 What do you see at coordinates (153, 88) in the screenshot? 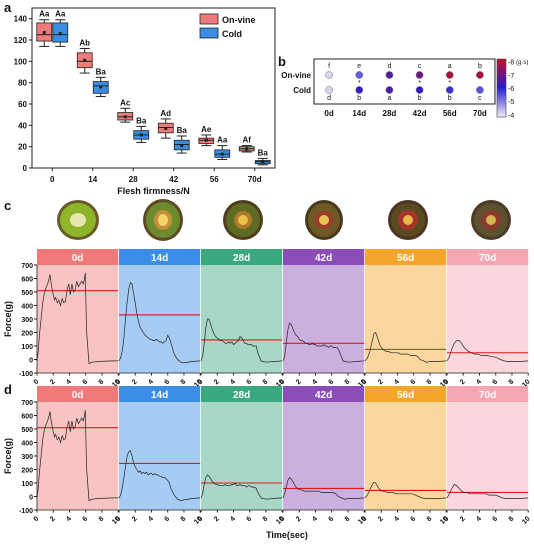
I see `plot-frame-a` at bounding box center [153, 88].